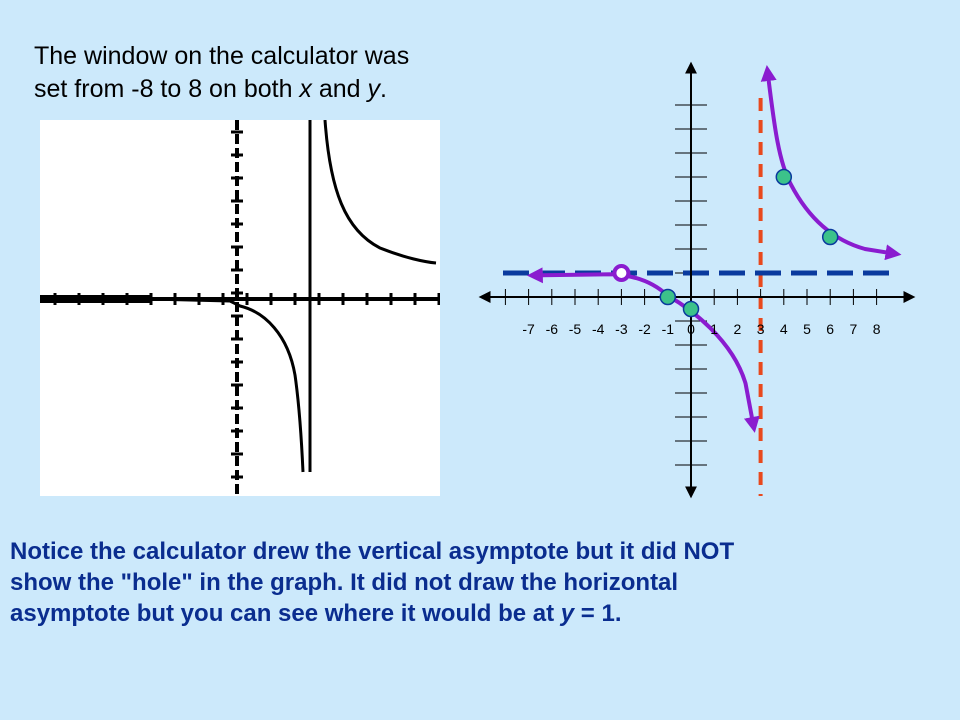 This screenshot has width=960, height=720. Describe the element at coordinates (668, 329) in the screenshot. I see `x-tick-label: -1` at that location.